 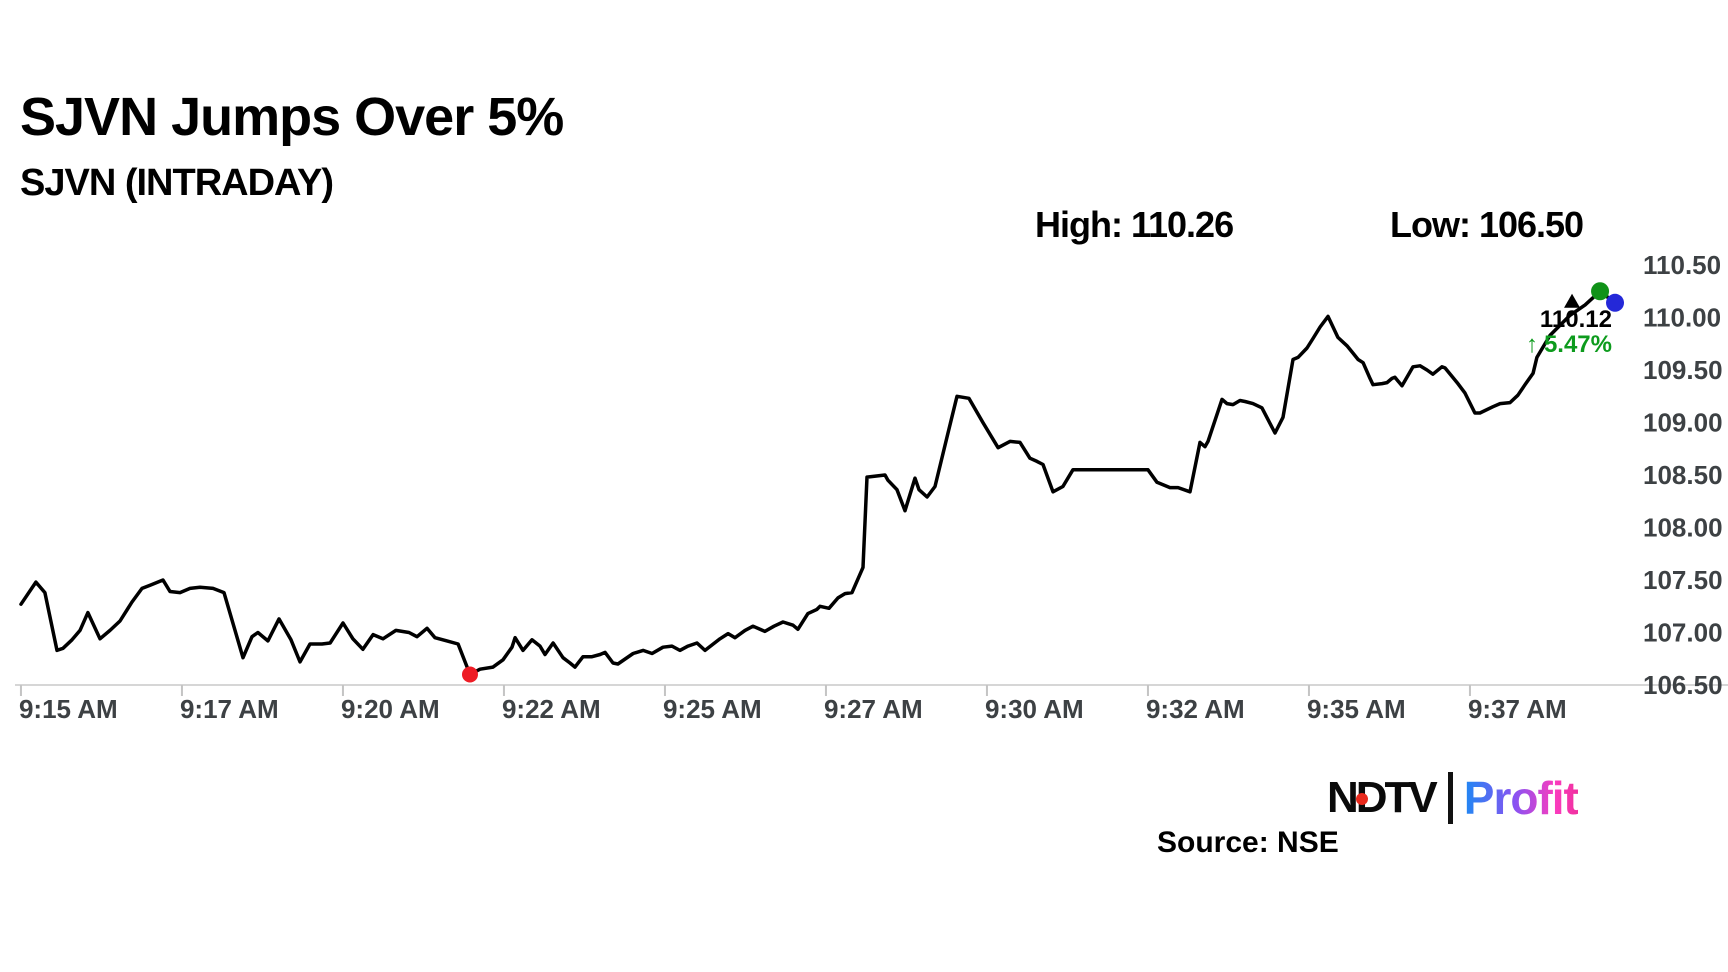 I want to click on y-tick-label: 108.50, so click(x=1683, y=475).